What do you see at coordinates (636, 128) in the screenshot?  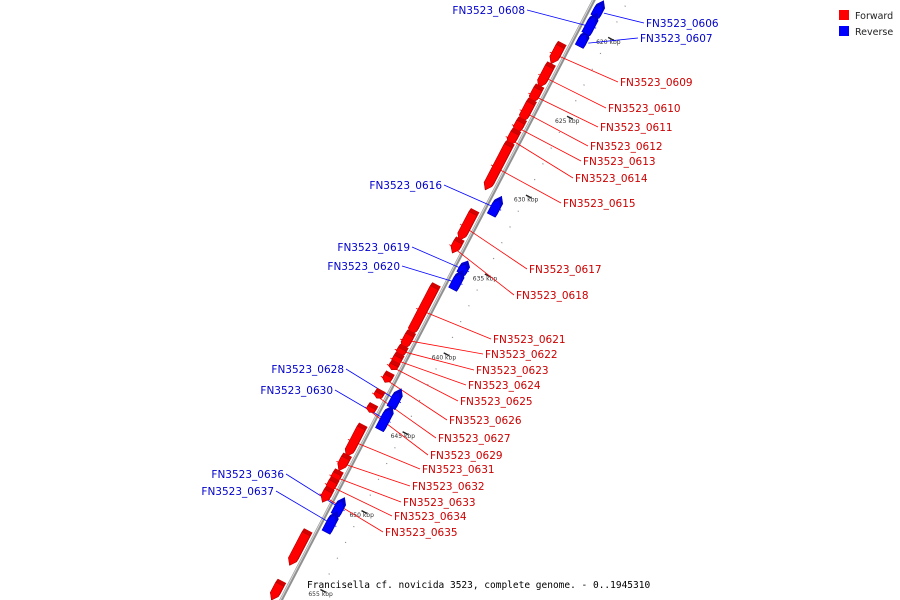 I see `gene-label: FN3523_0611` at bounding box center [636, 128].